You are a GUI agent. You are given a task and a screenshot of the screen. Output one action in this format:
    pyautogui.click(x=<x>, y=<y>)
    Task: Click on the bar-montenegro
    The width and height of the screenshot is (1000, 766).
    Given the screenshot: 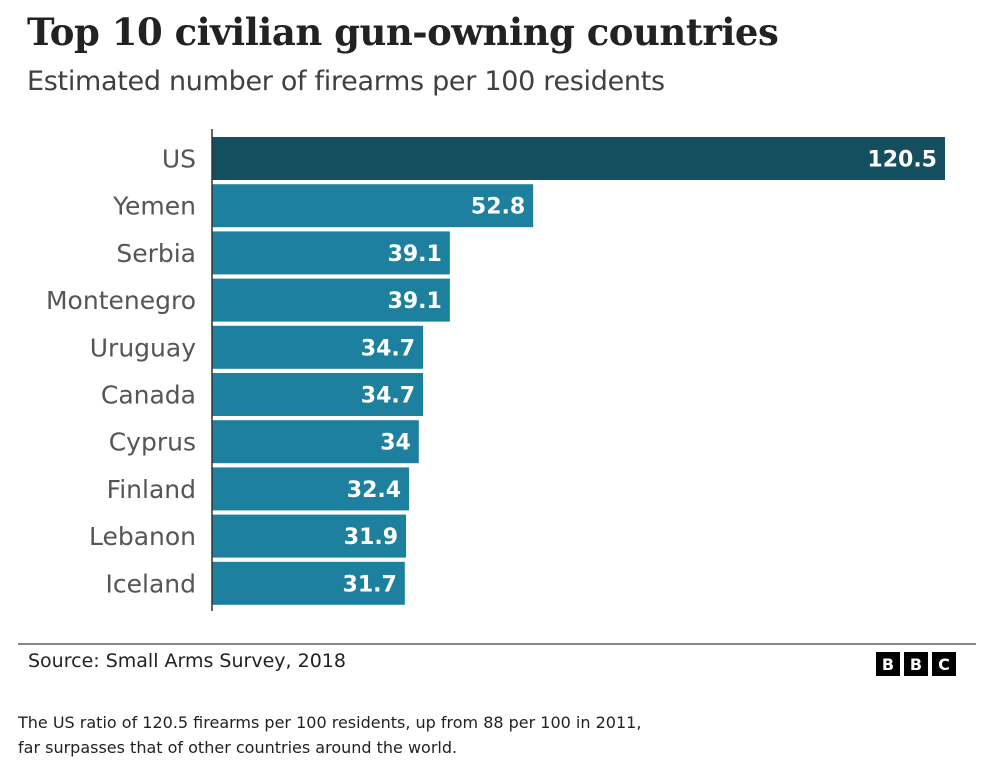 What is the action you would take?
    pyautogui.click(x=331, y=300)
    